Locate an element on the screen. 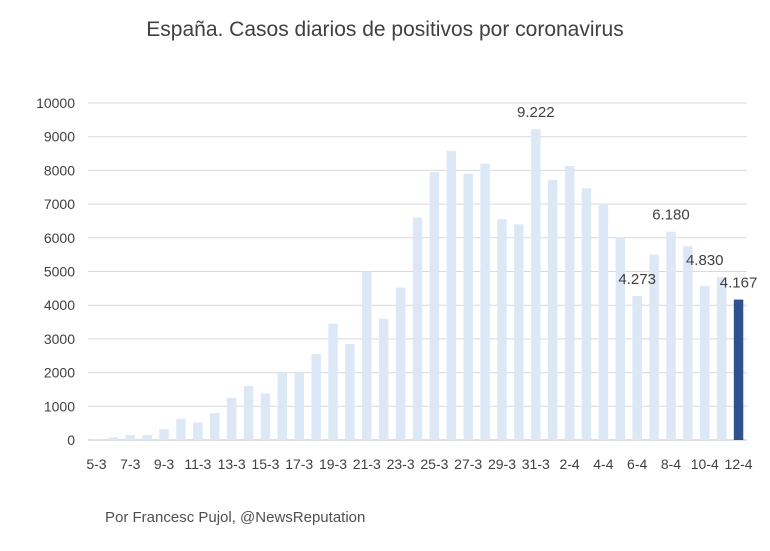 The image size is (770, 551). x-tick-label-9-3: 9-3 is located at coordinates (164, 464).